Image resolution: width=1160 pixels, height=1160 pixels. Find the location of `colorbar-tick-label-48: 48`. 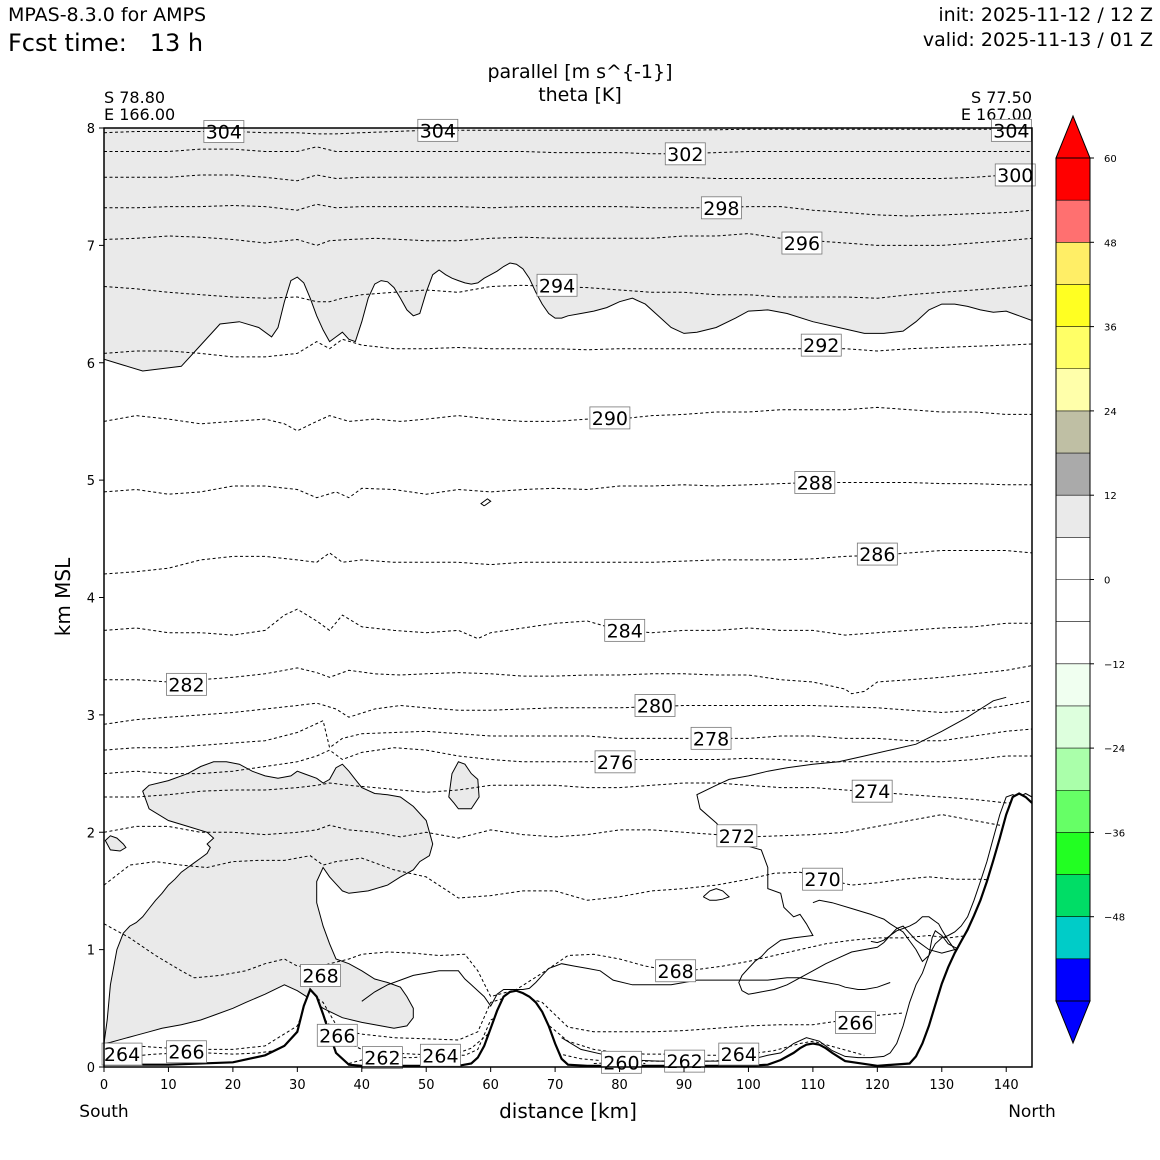

colorbar-tick-label-48: 48 is located at coordinates (1110, 243).